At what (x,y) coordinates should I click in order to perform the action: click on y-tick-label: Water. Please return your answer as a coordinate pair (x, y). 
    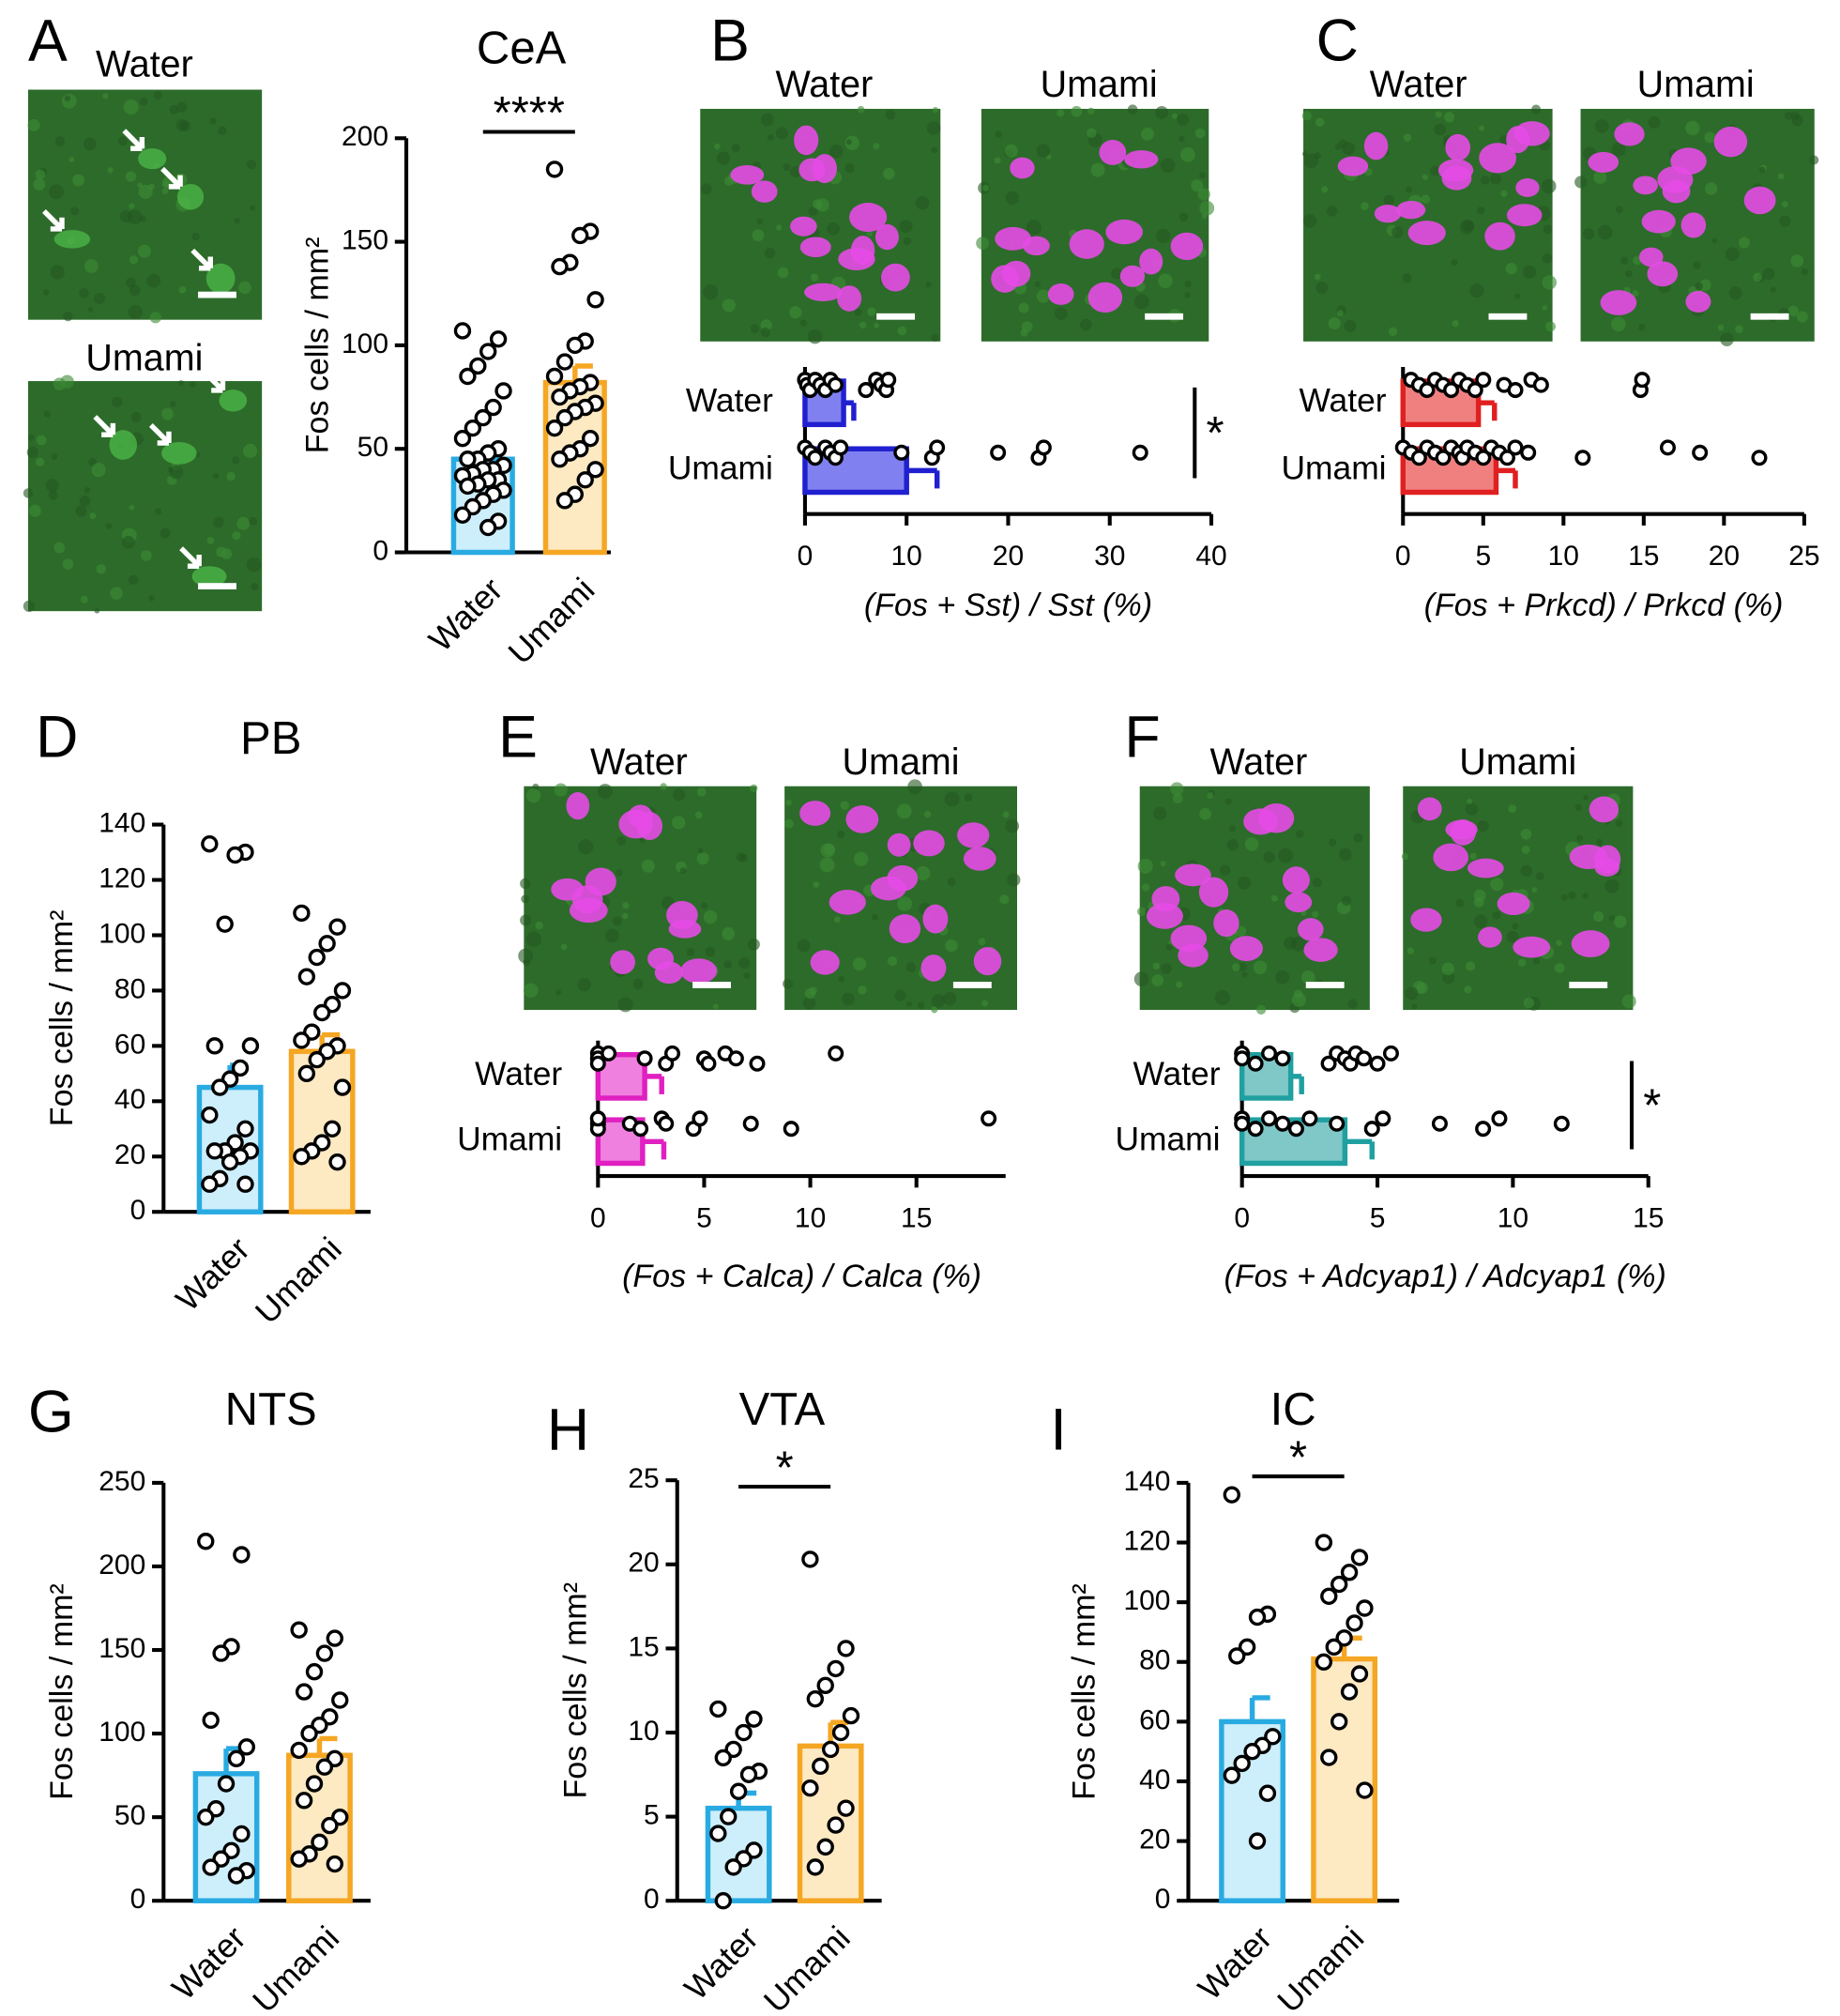
    Looking at the image, I should click on (1177, 1073).